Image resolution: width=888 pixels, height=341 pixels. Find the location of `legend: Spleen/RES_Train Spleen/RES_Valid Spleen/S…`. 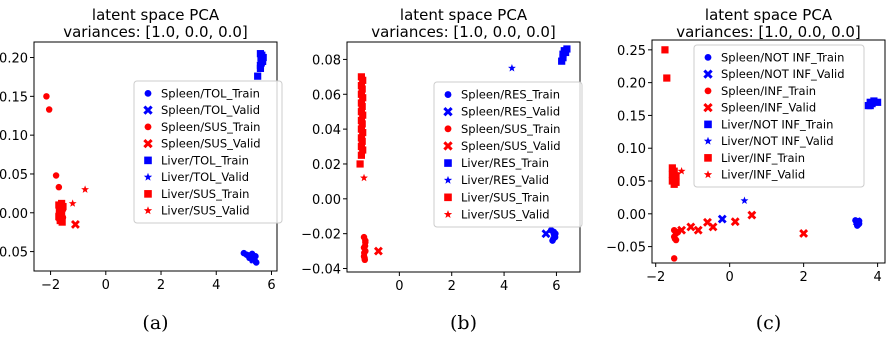

legend: Spleen/RES_Train Spleen/RES_Valid Spleen/S… is located at coordinates (508, 154).